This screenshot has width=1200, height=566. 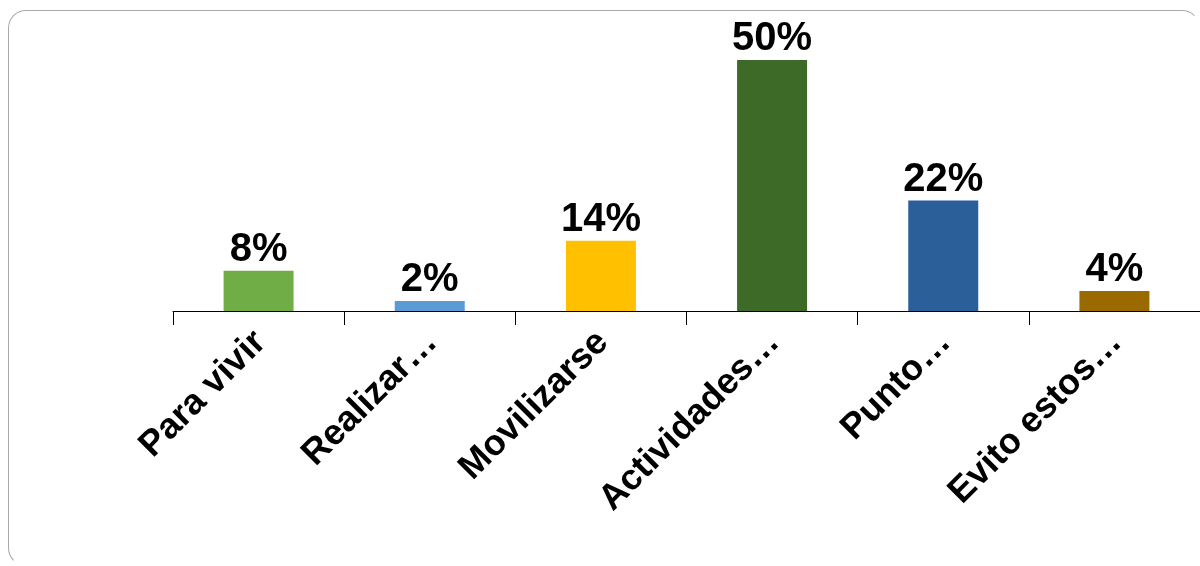 What do you see at coordinates (943, 176) in the screenshot?
I see `data-label: 22%` at bounding box center [943, 176].